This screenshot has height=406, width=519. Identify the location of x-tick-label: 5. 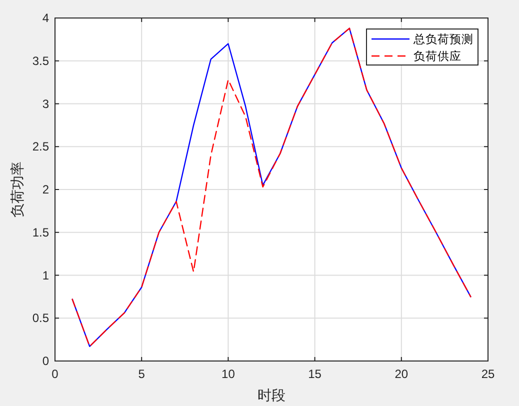
(142, 374).